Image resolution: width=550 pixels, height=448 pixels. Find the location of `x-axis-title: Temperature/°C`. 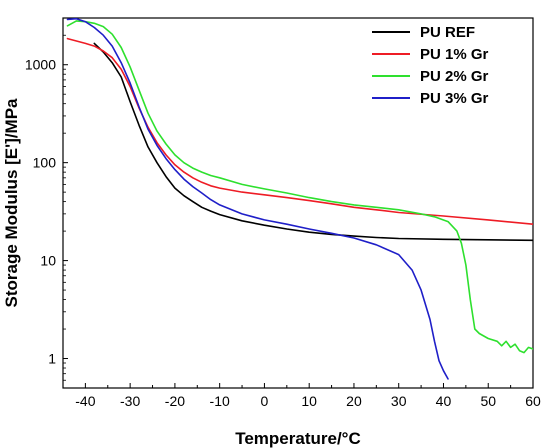

x-axis-title: Temperature/°C is located at coordinates (298, 438).